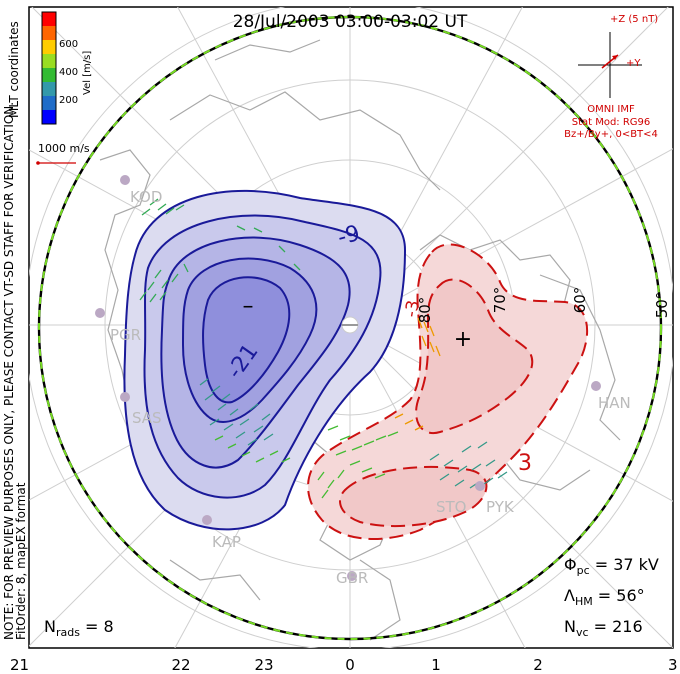 This screenshot has height=674, width=680. Describe the element at coordinates (146, 197) in the screenshot. I see `station-kod: KOD` at that location.